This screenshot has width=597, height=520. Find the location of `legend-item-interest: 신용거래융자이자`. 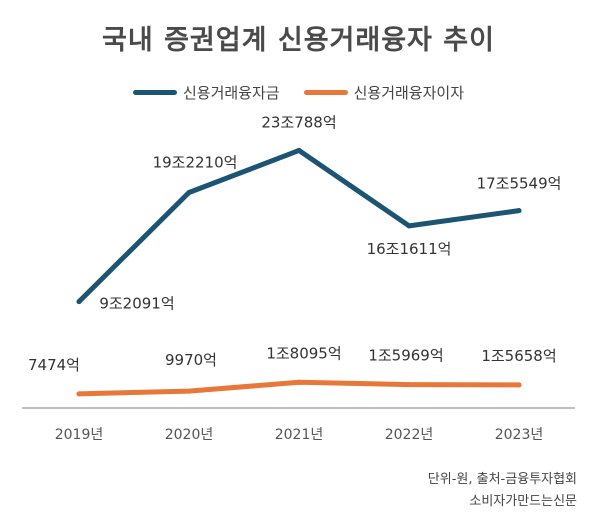

legend-item-interest: 신용거래융자이자 is located at coordinates (383, 92).